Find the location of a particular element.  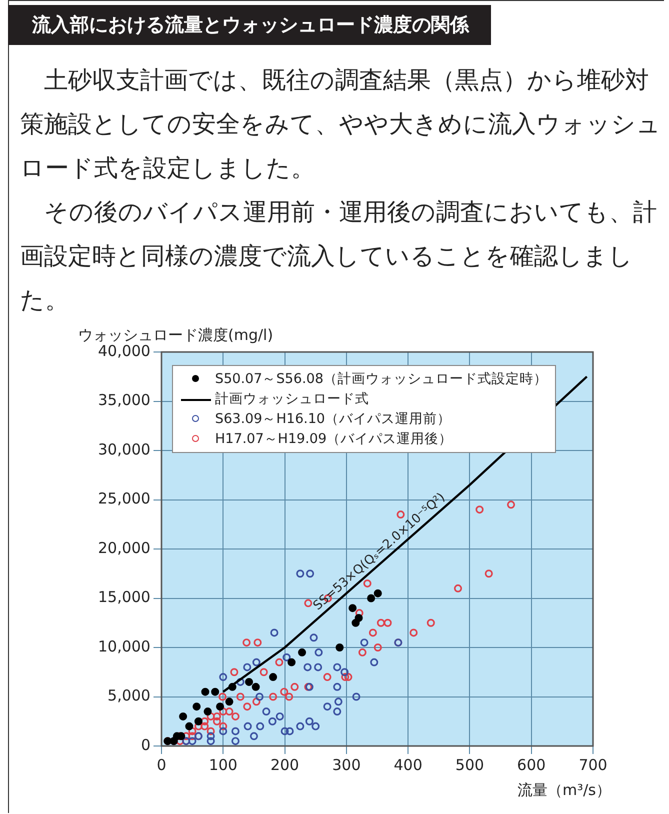

legend-label: H17.07～H19.09（バイパス運用後） is located at coordinates (334, 439).